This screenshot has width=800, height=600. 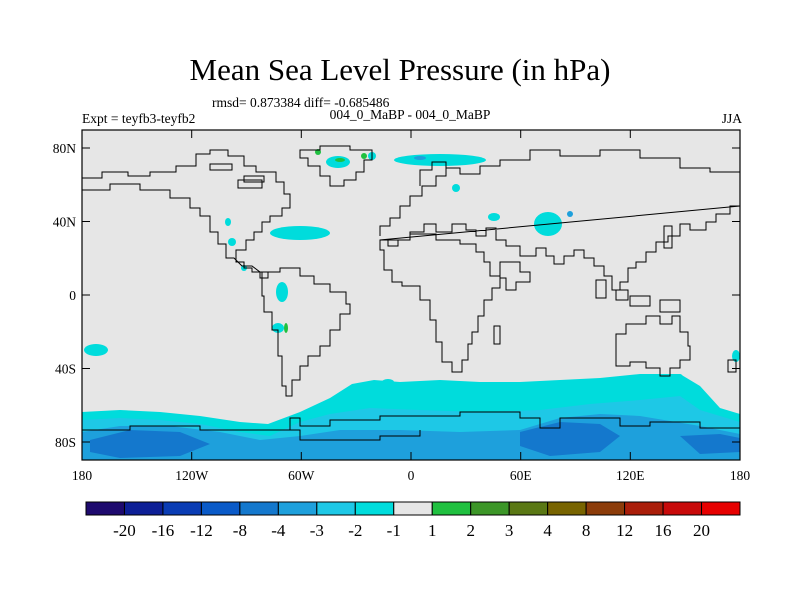 What do you see at coordinates (163, 530) in the screenshot?
I see `colorbar-label: -16` at bounding box center [163, 530].